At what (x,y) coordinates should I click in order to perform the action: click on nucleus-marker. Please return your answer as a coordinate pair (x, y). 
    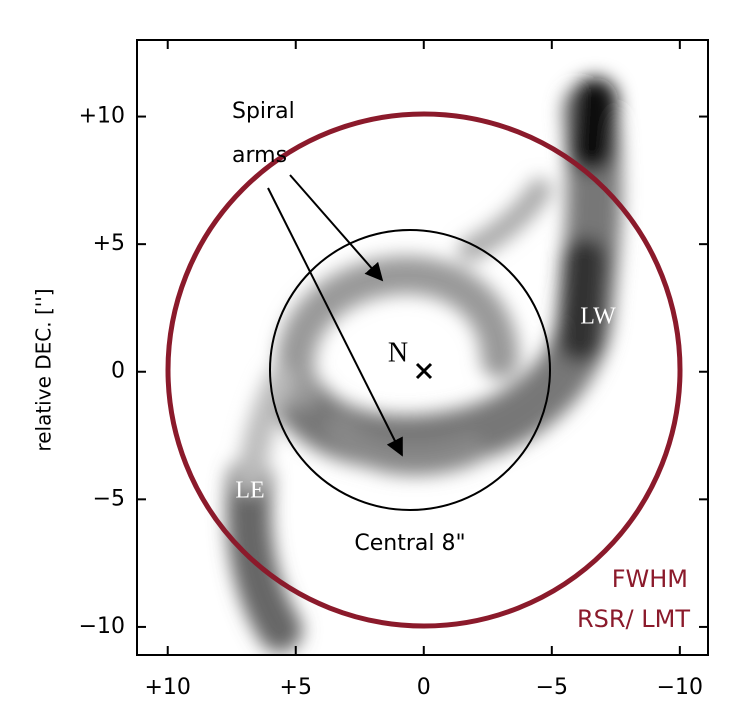
    Looking at the image, I should click on (424, 371).